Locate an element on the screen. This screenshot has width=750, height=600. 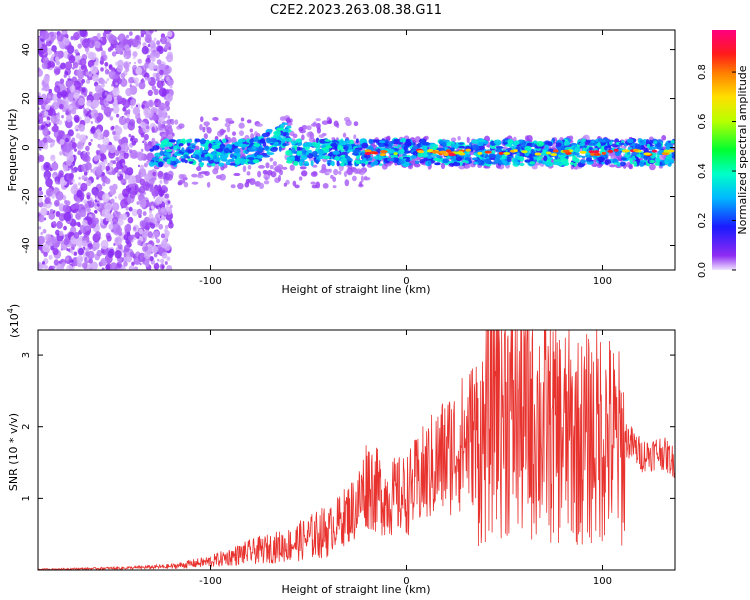
colorbar-ticks: 0.0 0.2 0.4 0.6 0.8 is located at coordinates (716, 171).